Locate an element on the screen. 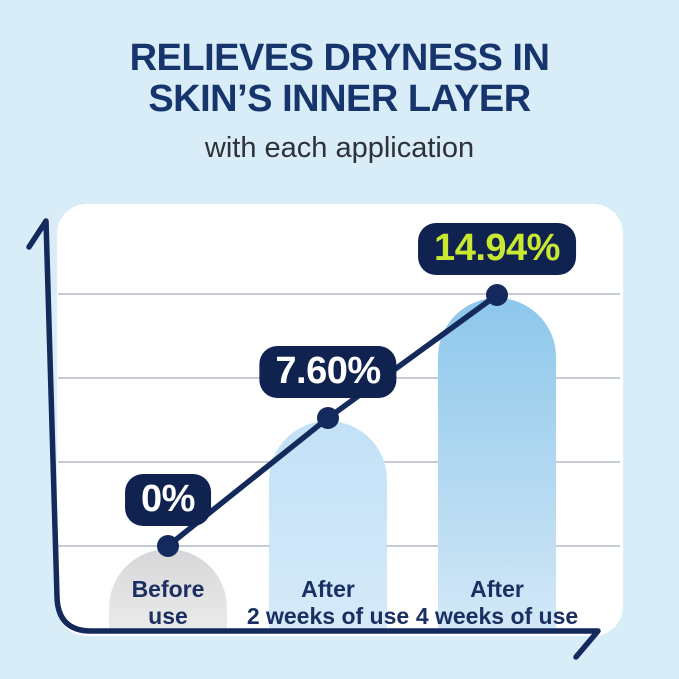 This screenshot has width=679, height=679. value-pill: 0% is located at coordinates (168, 500).